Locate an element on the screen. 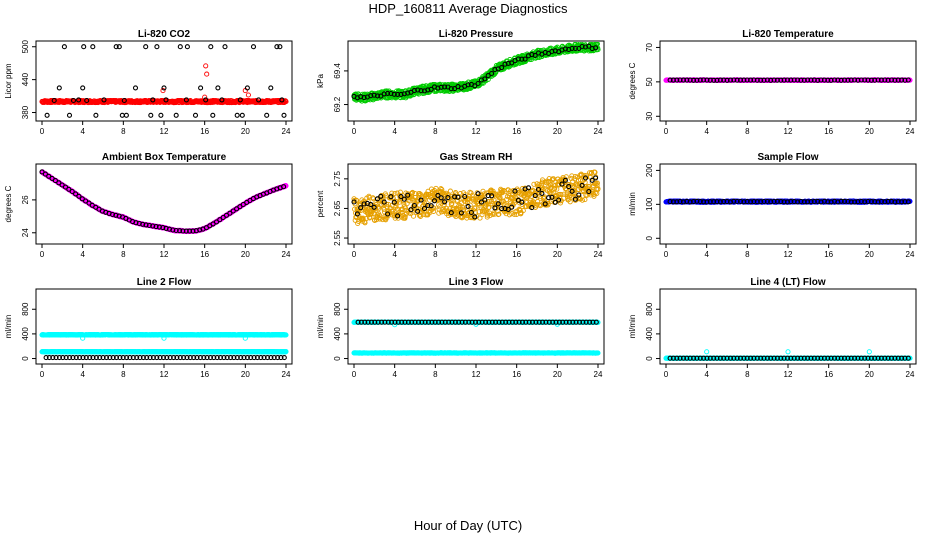  y-axis-label: degrees C is located at coordinates (8, 203).